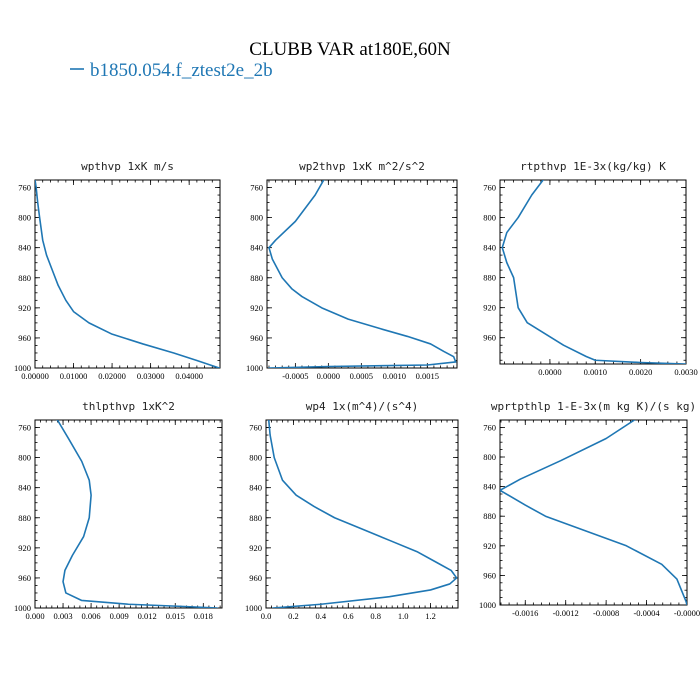 This screenshot has height=700, width=700. What do you see at coordinates (362, 166) in the screenshot?
I see `panel-title: wp2thvp 1xK m^2/s^2` at bounding box center [362, 166].